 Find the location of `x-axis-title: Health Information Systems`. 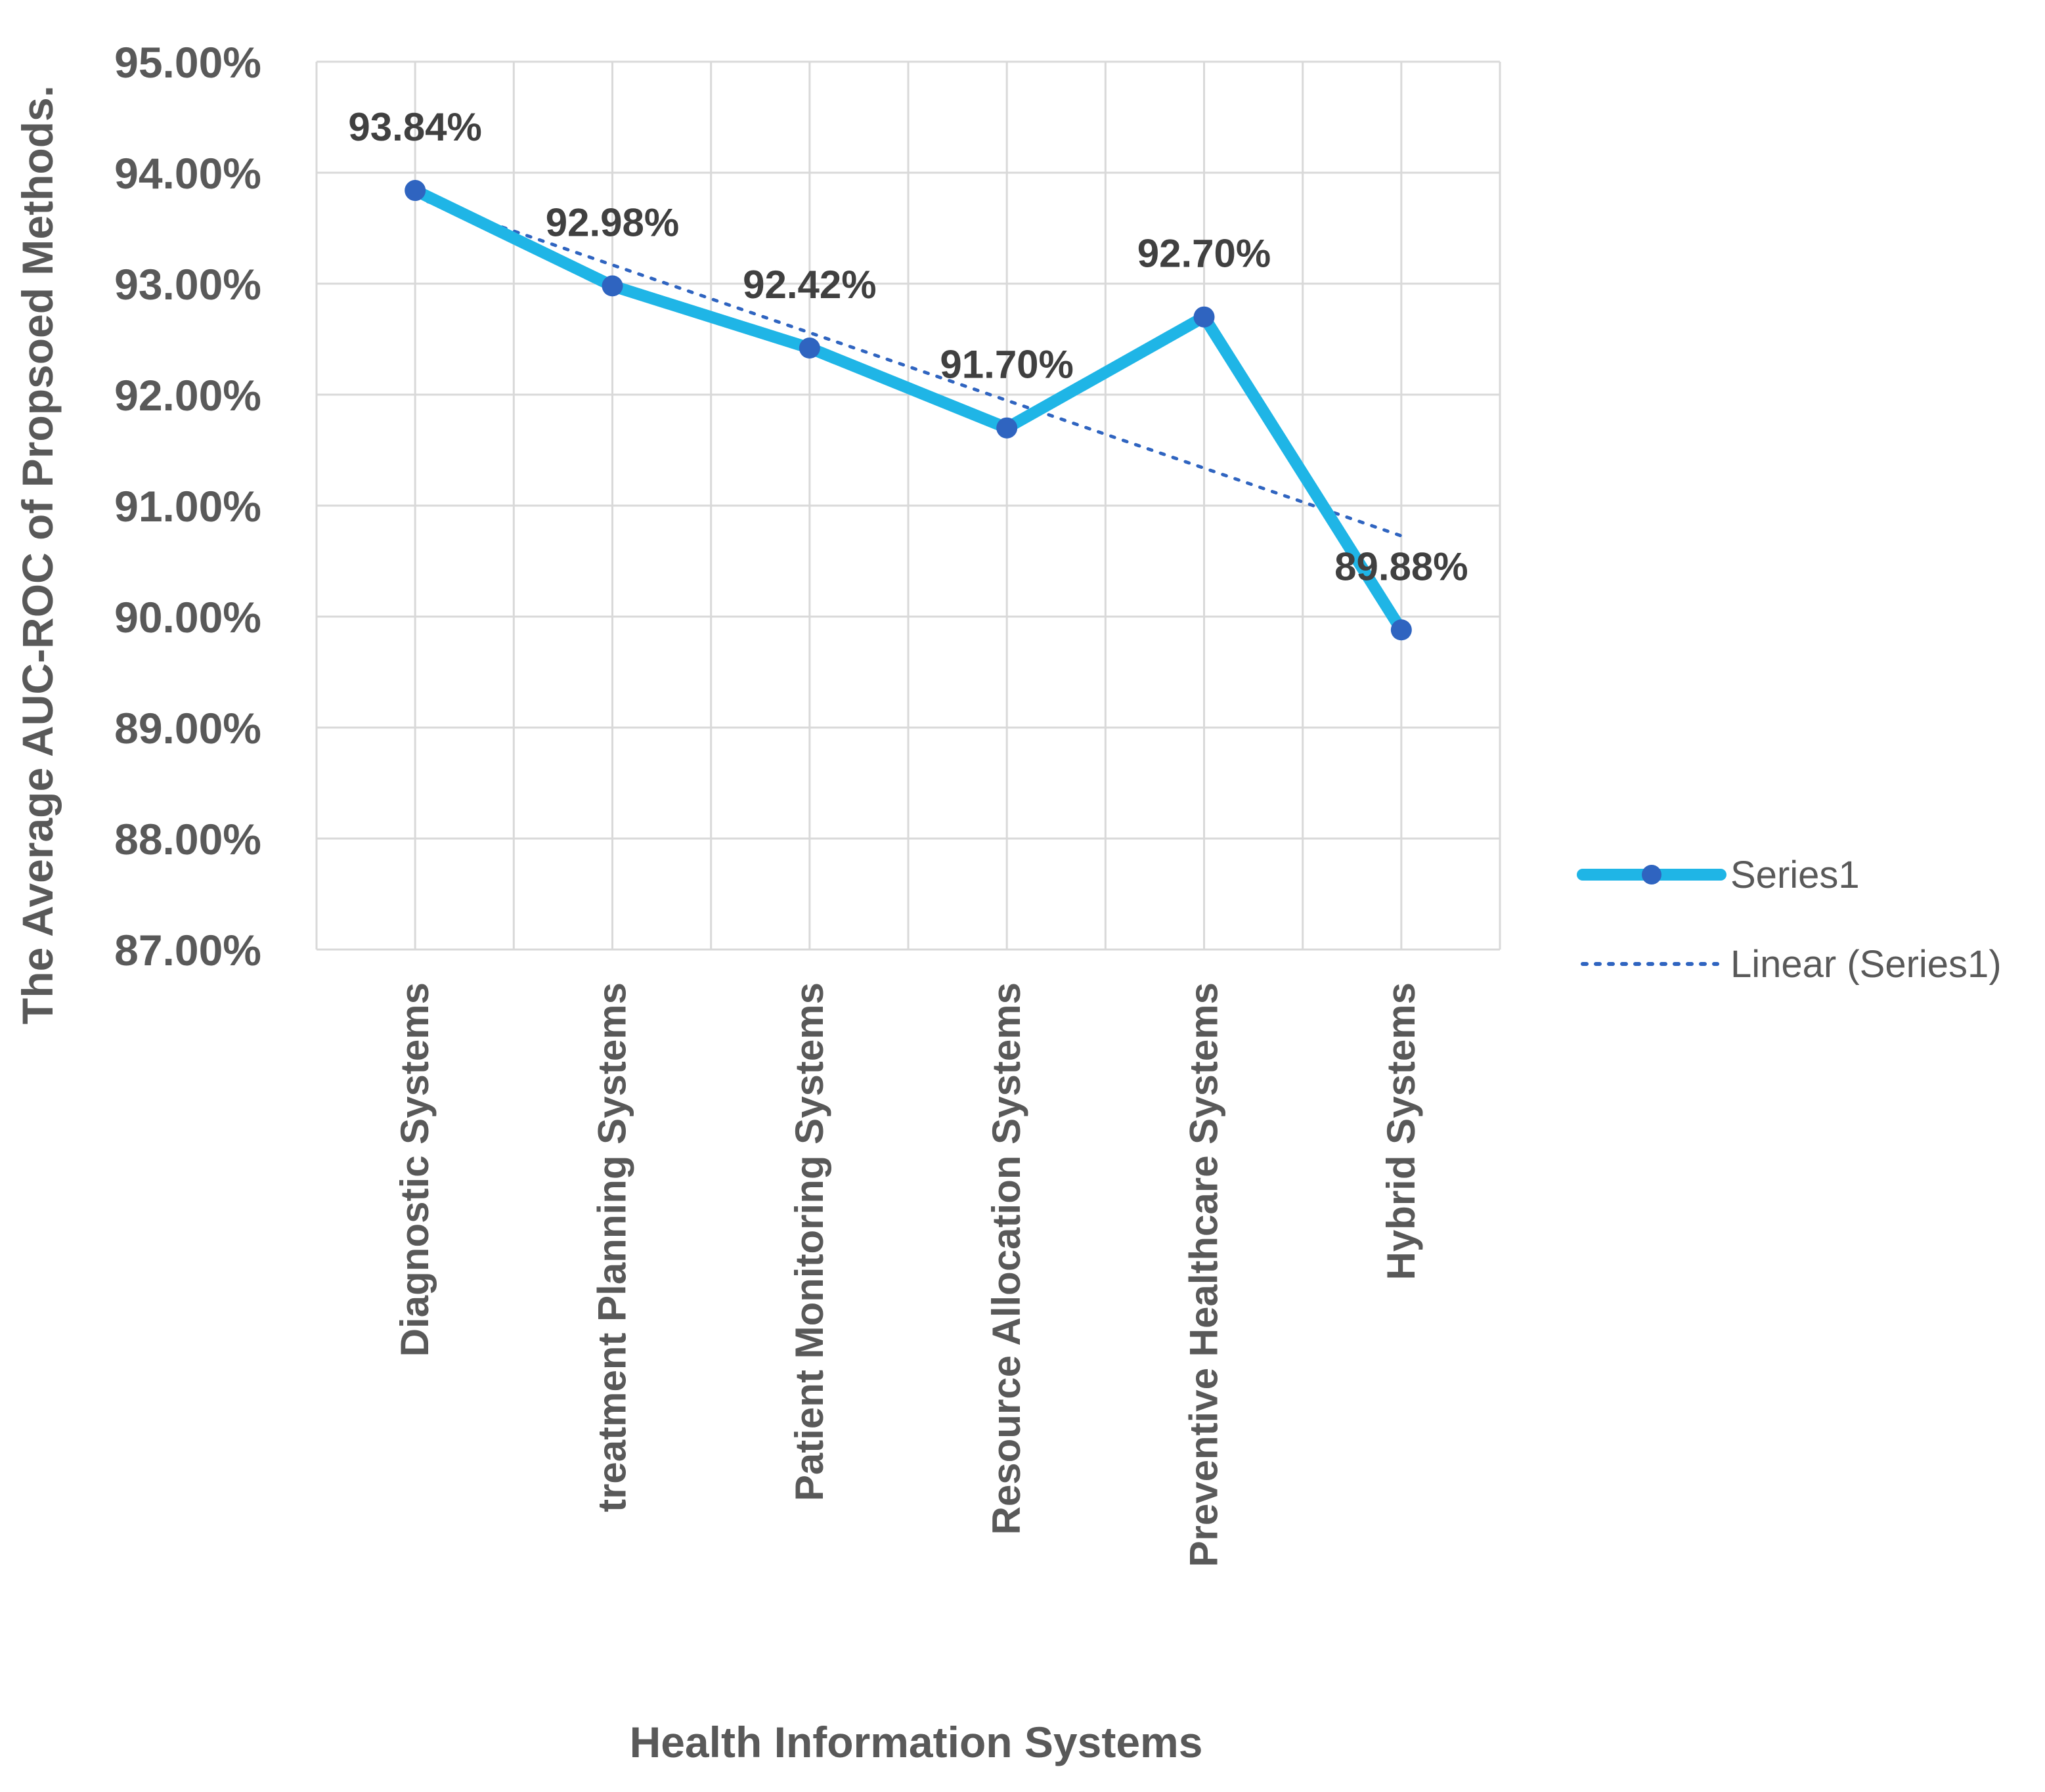

x-axis-title: Health Information Systems is located at coordinates (916, 1742).